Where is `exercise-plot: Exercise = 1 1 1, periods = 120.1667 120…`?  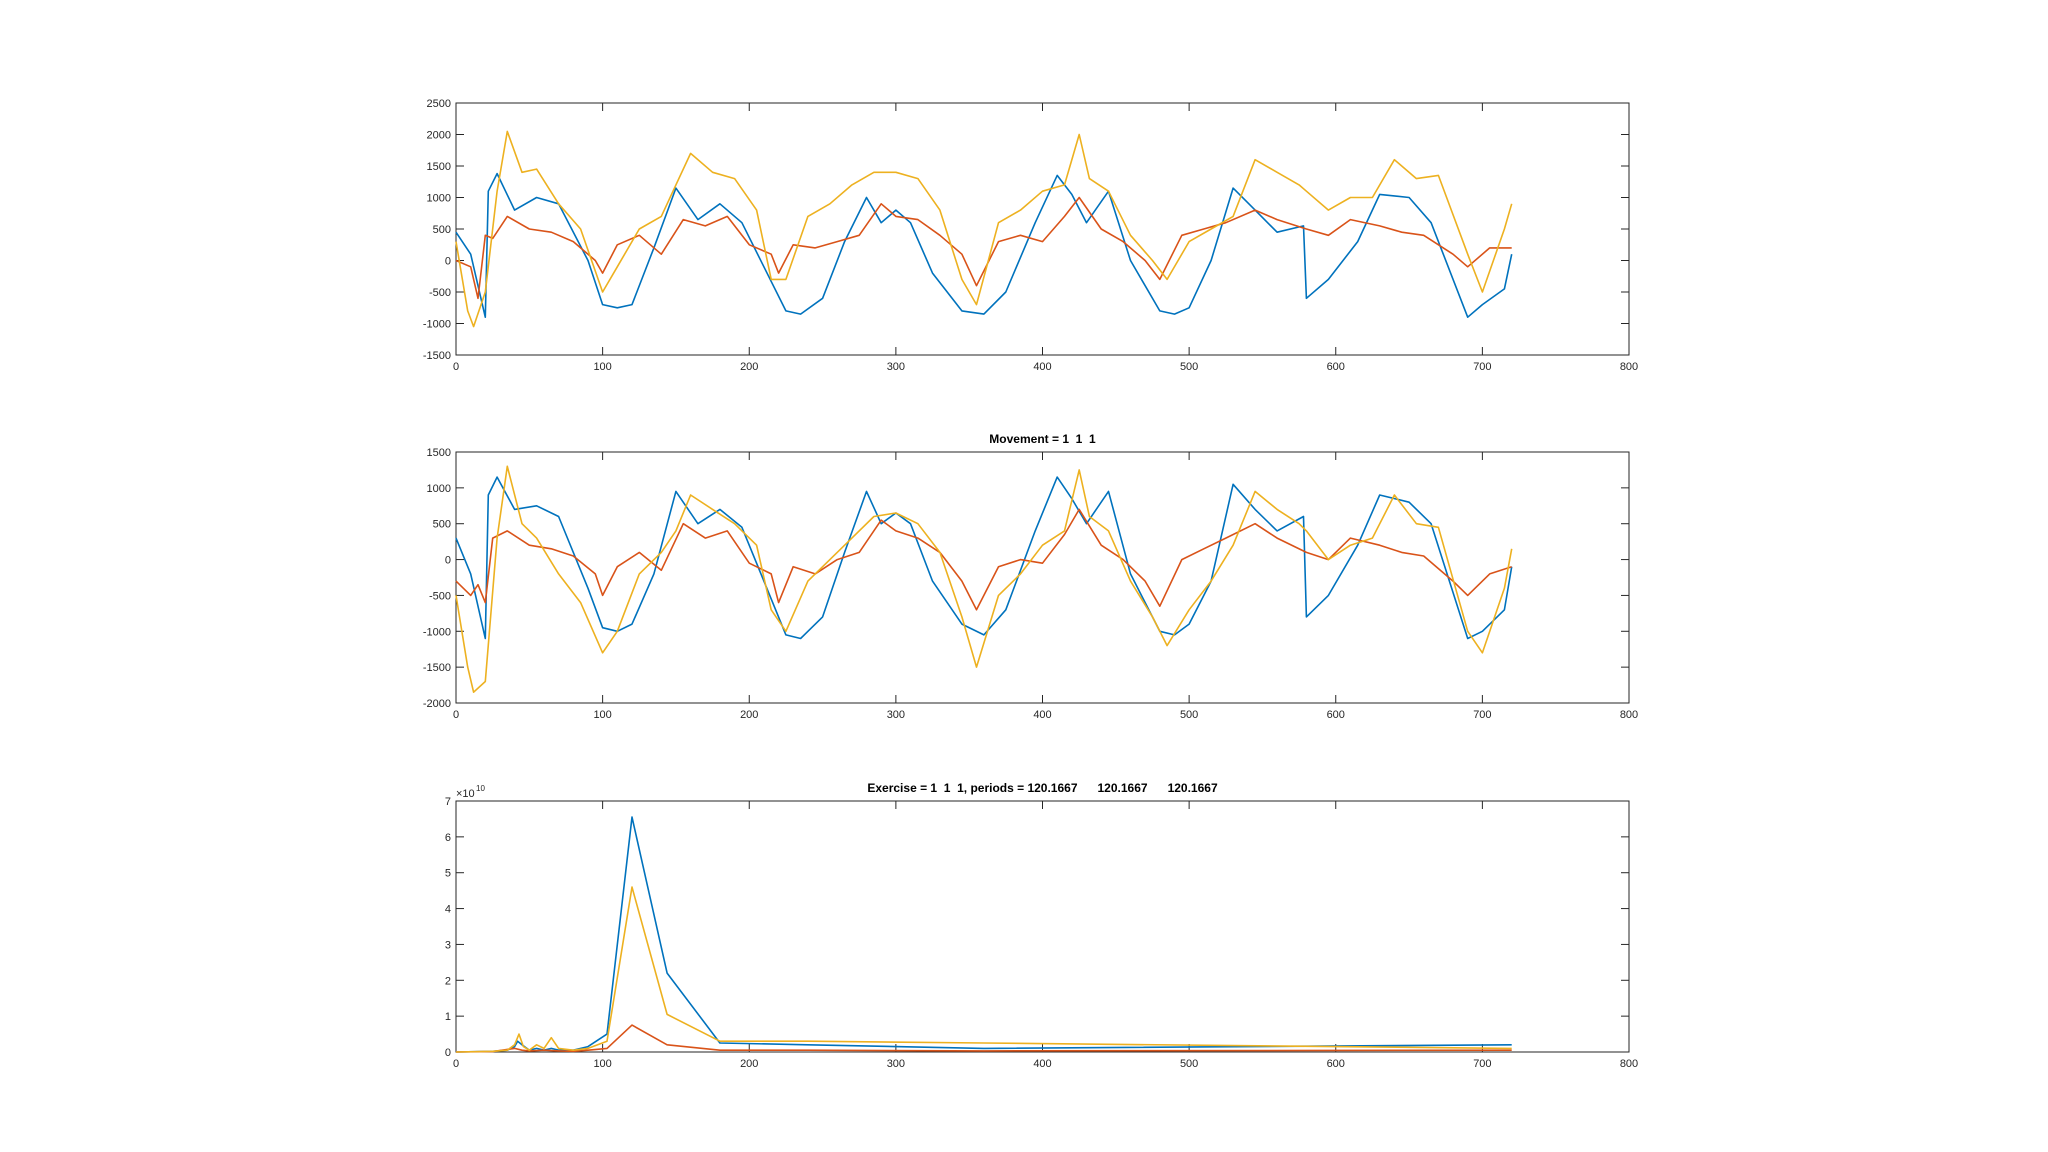 exercise-plot: Exercise = 1 1 1, periods = 120.1667 120… is located at coordinates (1041, 925).